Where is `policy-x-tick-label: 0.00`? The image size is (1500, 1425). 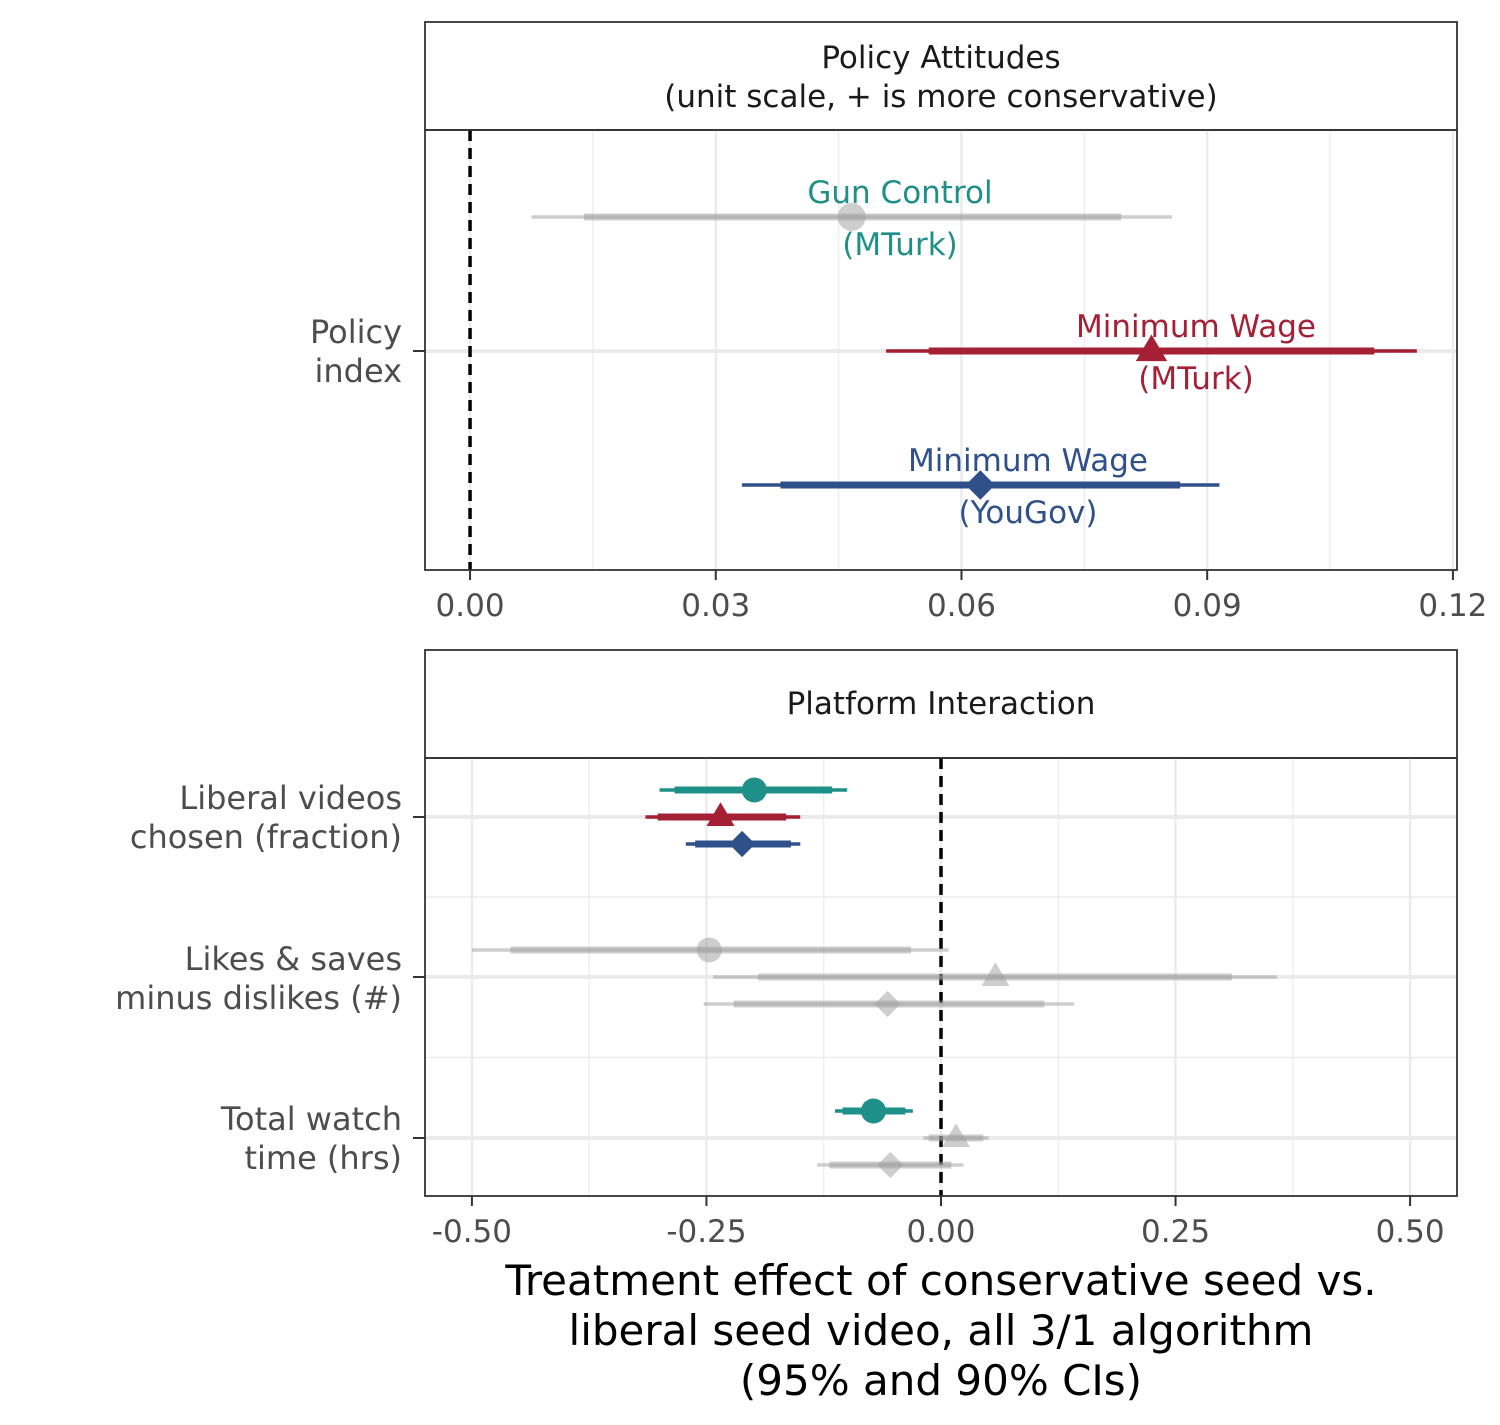 policy-x-tick-label: 0.00 is located at coordinates (470, 606).